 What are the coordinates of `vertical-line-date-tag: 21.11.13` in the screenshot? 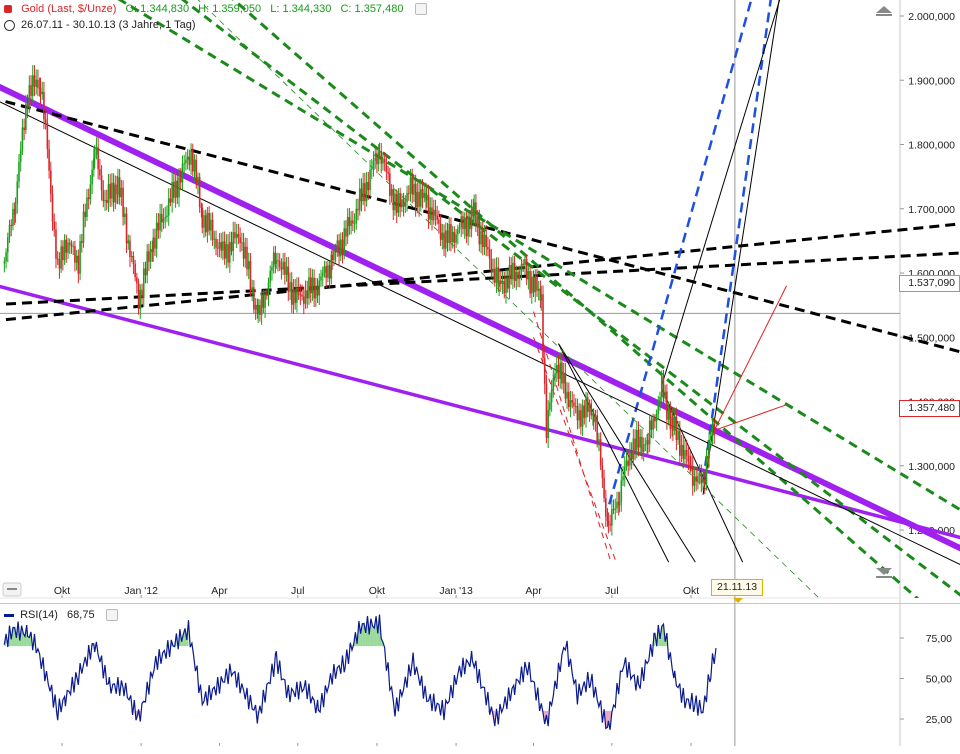 It's located at (737, 587).